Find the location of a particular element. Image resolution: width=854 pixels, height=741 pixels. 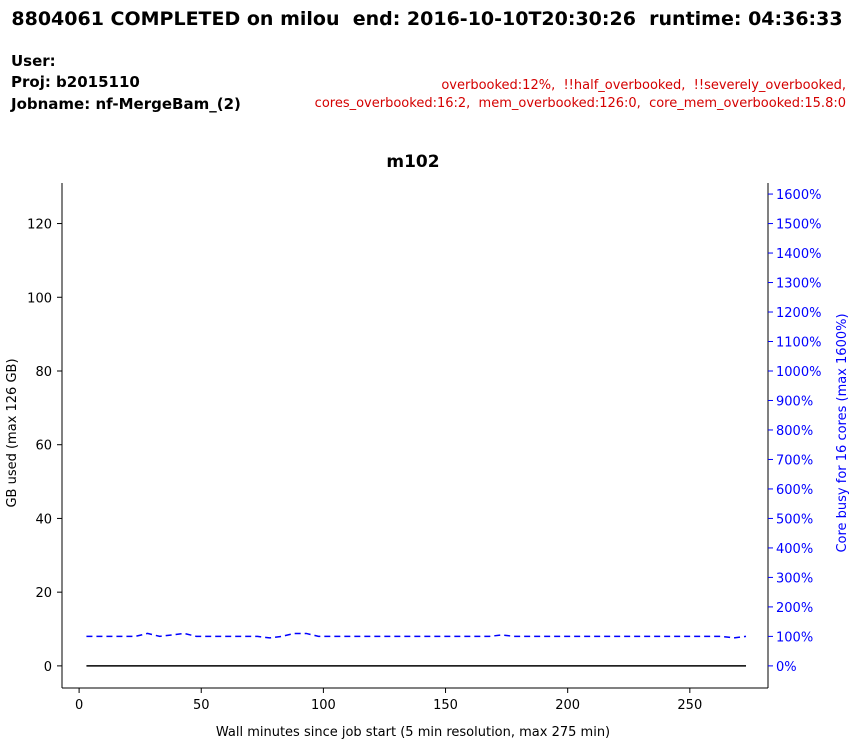

x-tick-label: 150 is located at coordinates (445, 705).